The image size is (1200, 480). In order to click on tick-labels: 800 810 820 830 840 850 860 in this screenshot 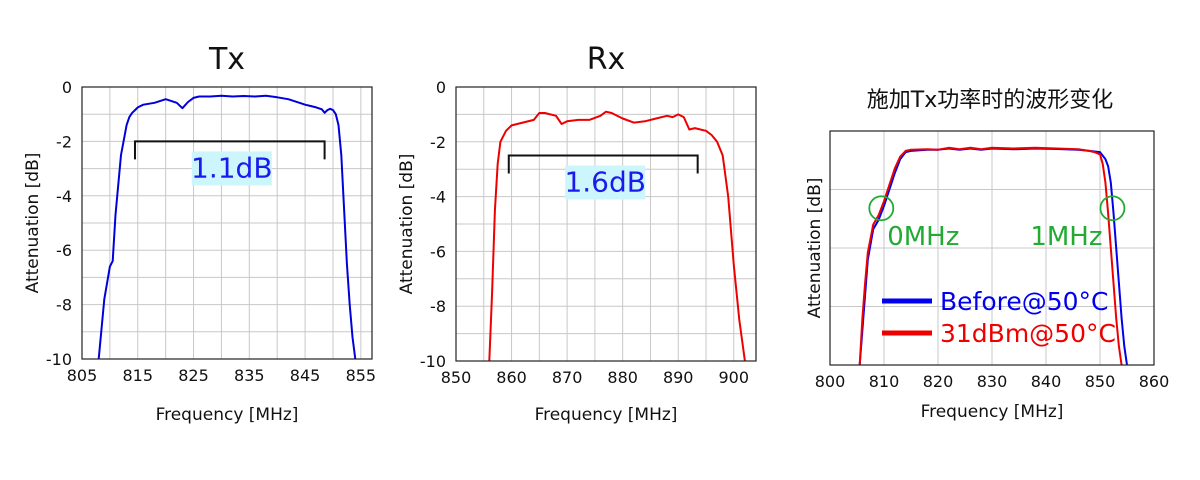, I will do `click(992, 381)`.